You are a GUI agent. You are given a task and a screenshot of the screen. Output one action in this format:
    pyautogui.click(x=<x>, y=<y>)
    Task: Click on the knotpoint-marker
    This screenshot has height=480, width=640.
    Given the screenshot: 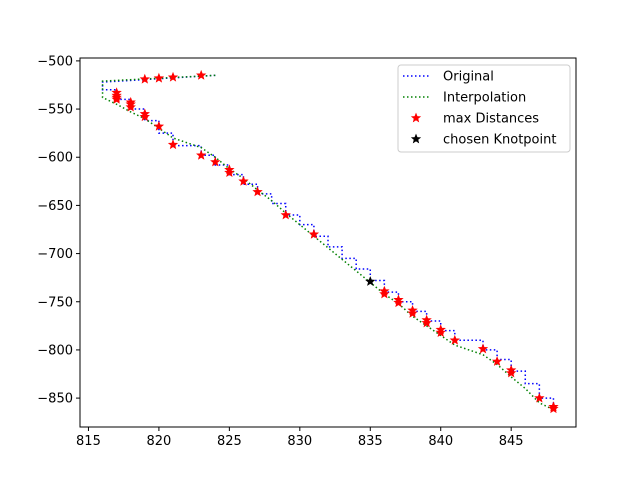 What is the action you would take?
    pyautogui.click(x=370, y=281)
    